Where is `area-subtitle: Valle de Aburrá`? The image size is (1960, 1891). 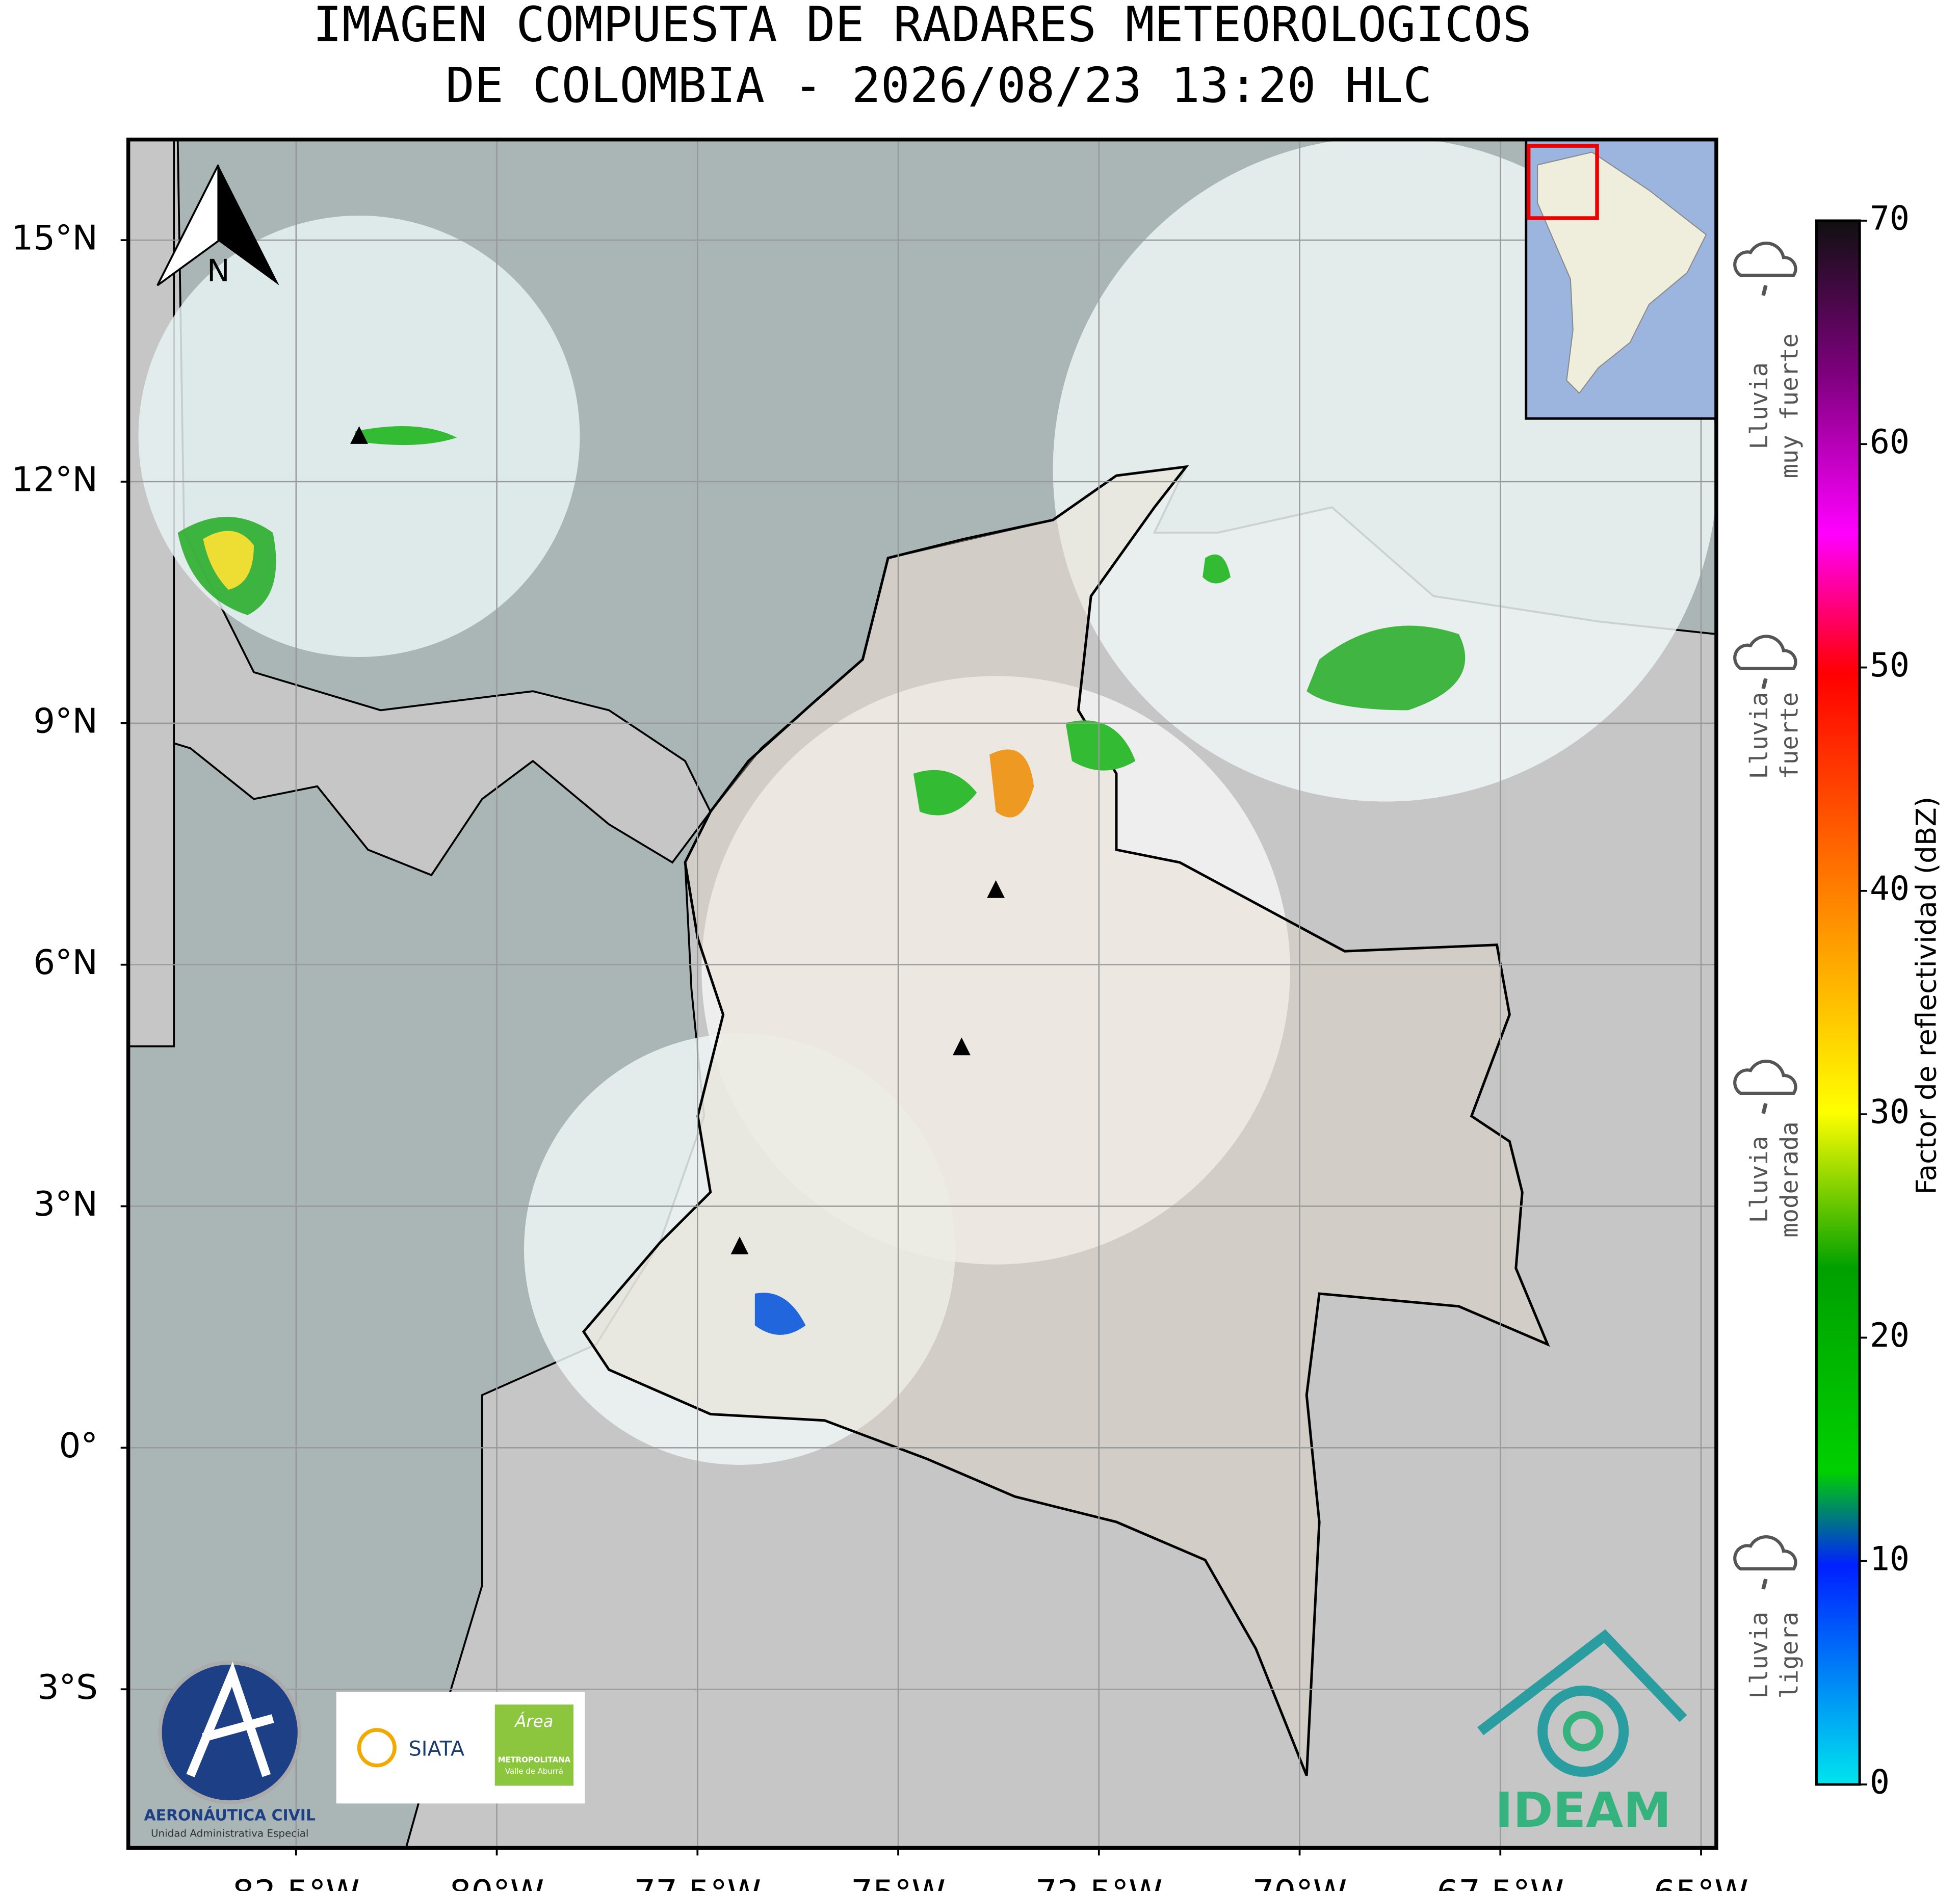
area-subtitle: Valle de Aburrá is located at coordinates (534, 1771).